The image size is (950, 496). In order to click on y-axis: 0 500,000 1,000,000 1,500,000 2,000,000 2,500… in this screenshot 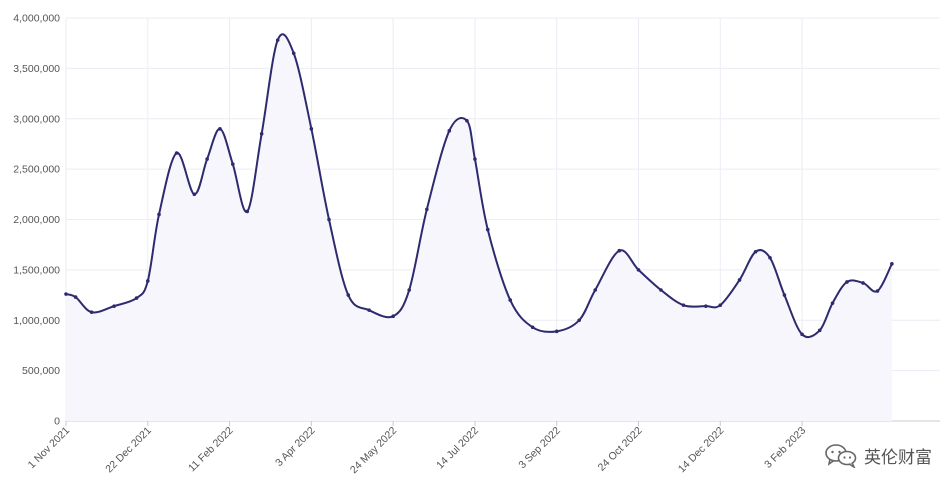, I will do `click(36, 220)`.